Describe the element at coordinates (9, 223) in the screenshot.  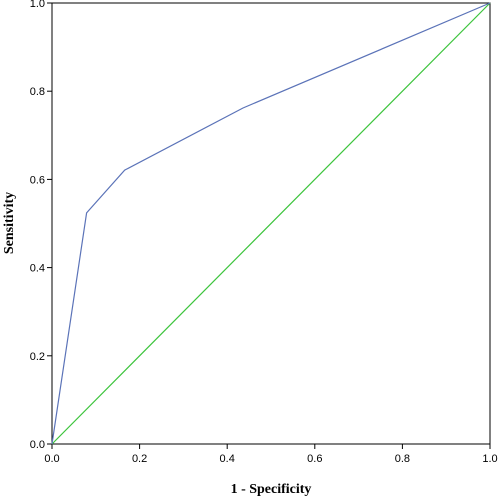
I see `y-axis-label: Sensitivity` at that location.